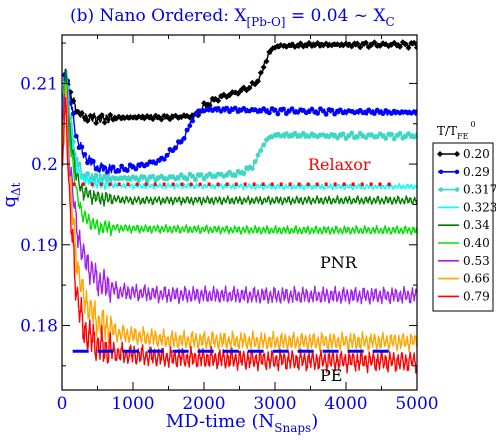 The height and width of the screenshot is (440, 496). Describe the element at coordinates (416, 404) in the screenshot. I see `x-tick-label: 5000` at that location.